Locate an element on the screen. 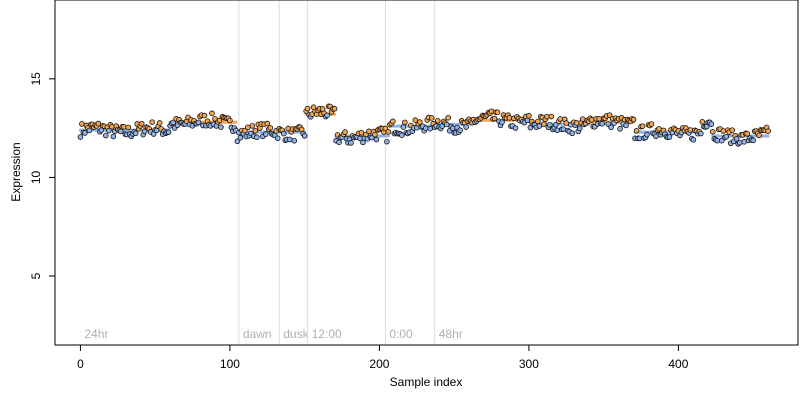 Image resolution: width=800 pixels, height=400 pixels. y-axis: 5 10 15 is located at coordinates (42, 175).